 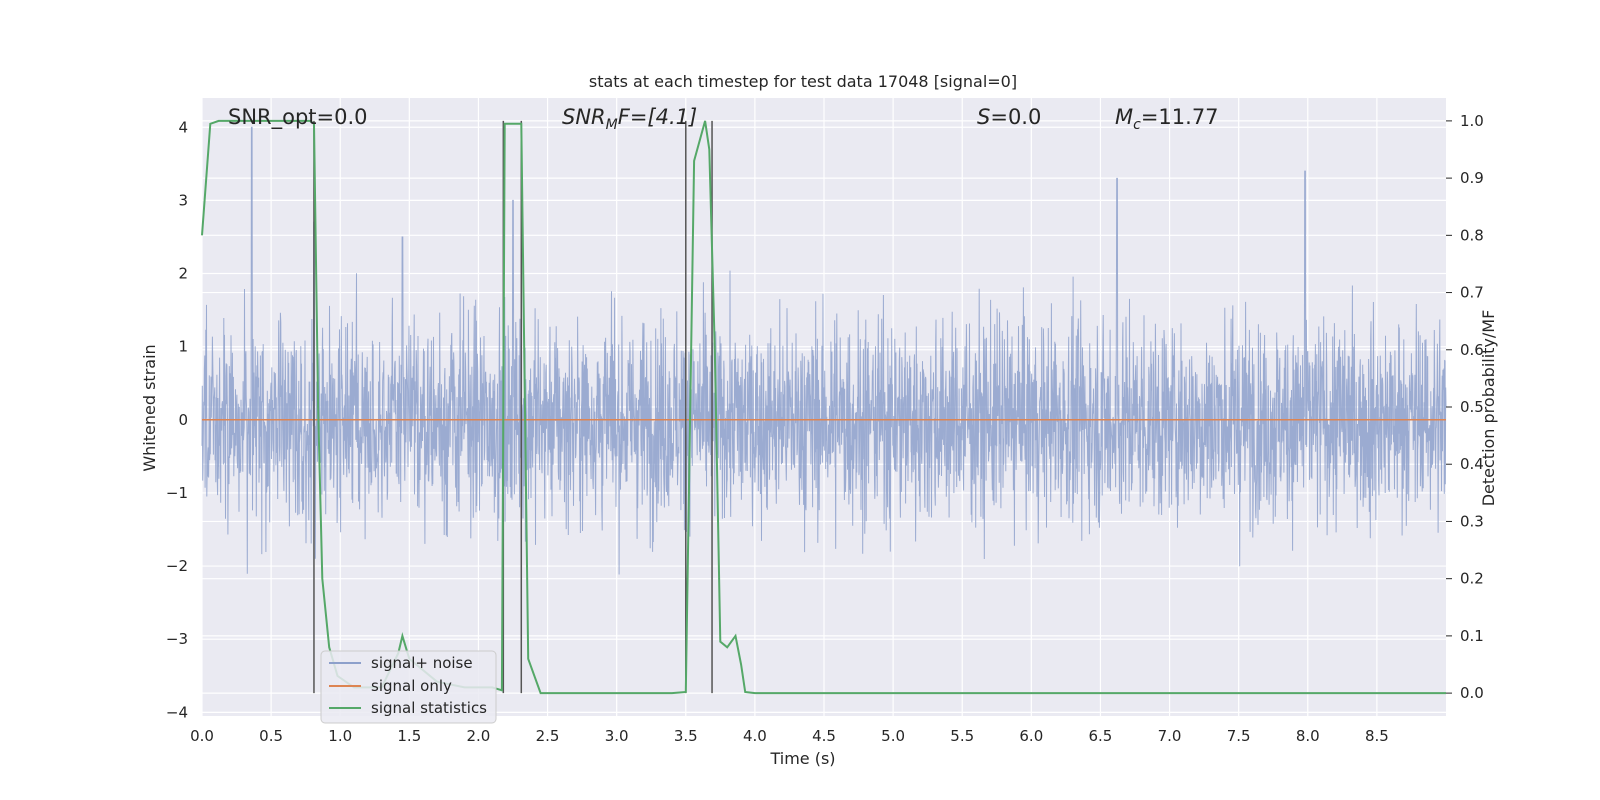 I want to click on y-tick-label: −3, so click(x=177, y=639).